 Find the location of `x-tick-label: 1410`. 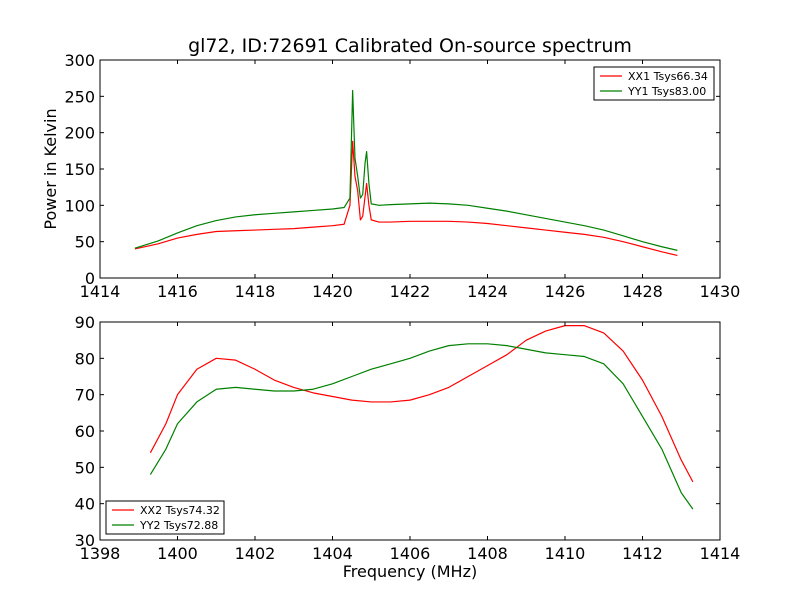

x-tick-label: 1410 is located at coordinates (565, 553).